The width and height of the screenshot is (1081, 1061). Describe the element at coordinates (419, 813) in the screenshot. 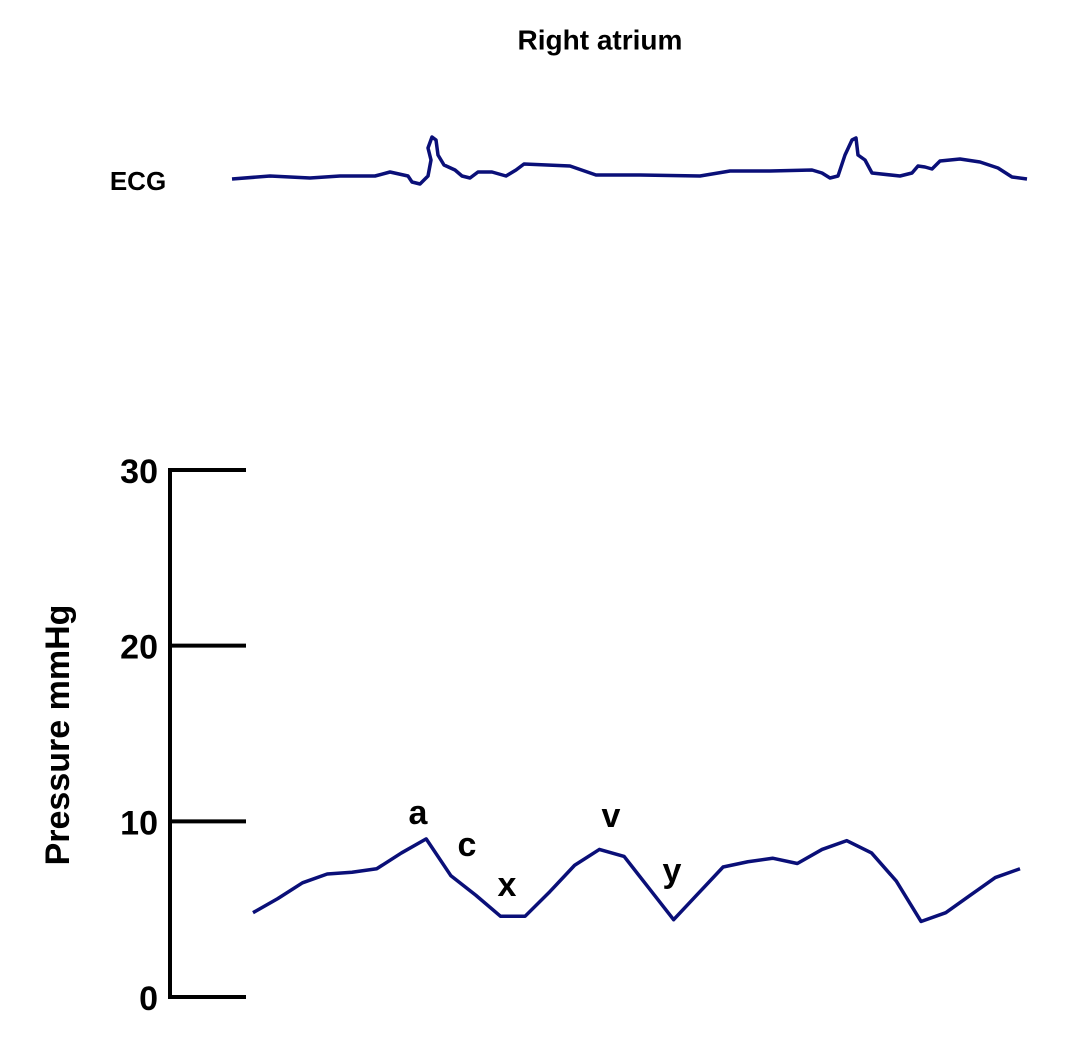

I see `wave-label: a` at that location.